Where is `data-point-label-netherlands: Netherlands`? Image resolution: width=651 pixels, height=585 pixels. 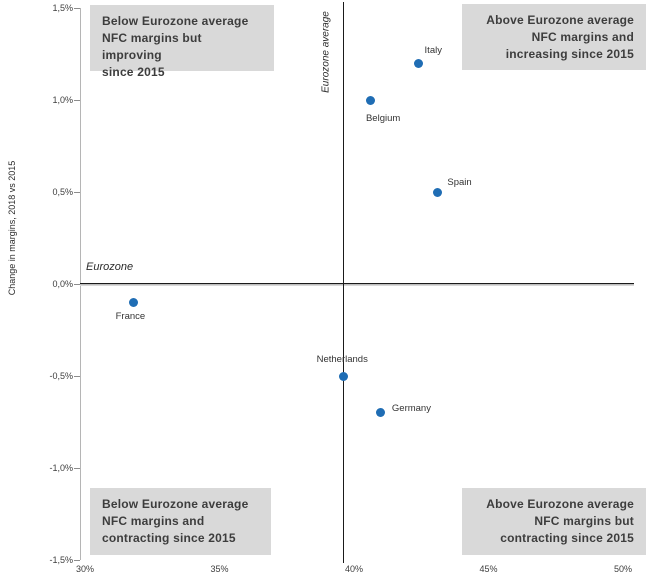
data-point-label-netherlands: Netherlands is located at coordinates (342, 359).